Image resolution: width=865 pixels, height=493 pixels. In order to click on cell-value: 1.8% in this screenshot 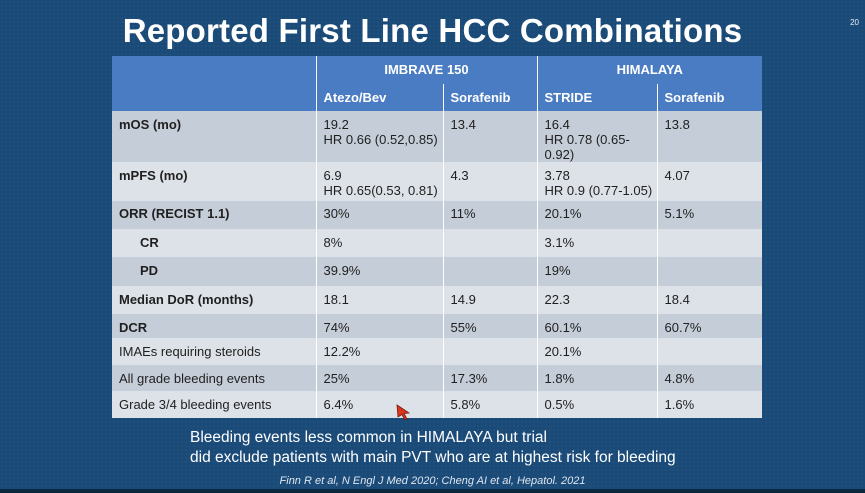, I will do `click(596, 378)`.